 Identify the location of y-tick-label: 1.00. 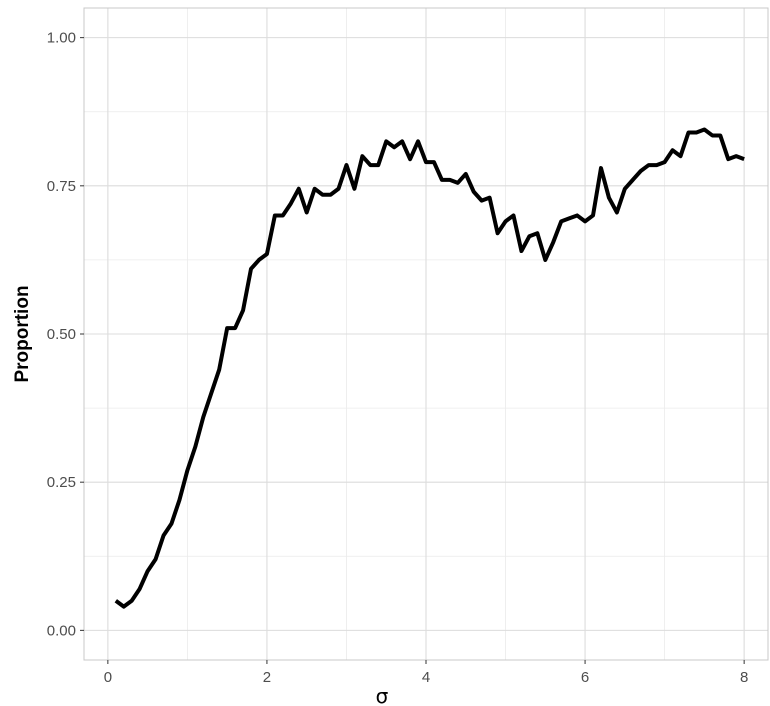
(61, 38).